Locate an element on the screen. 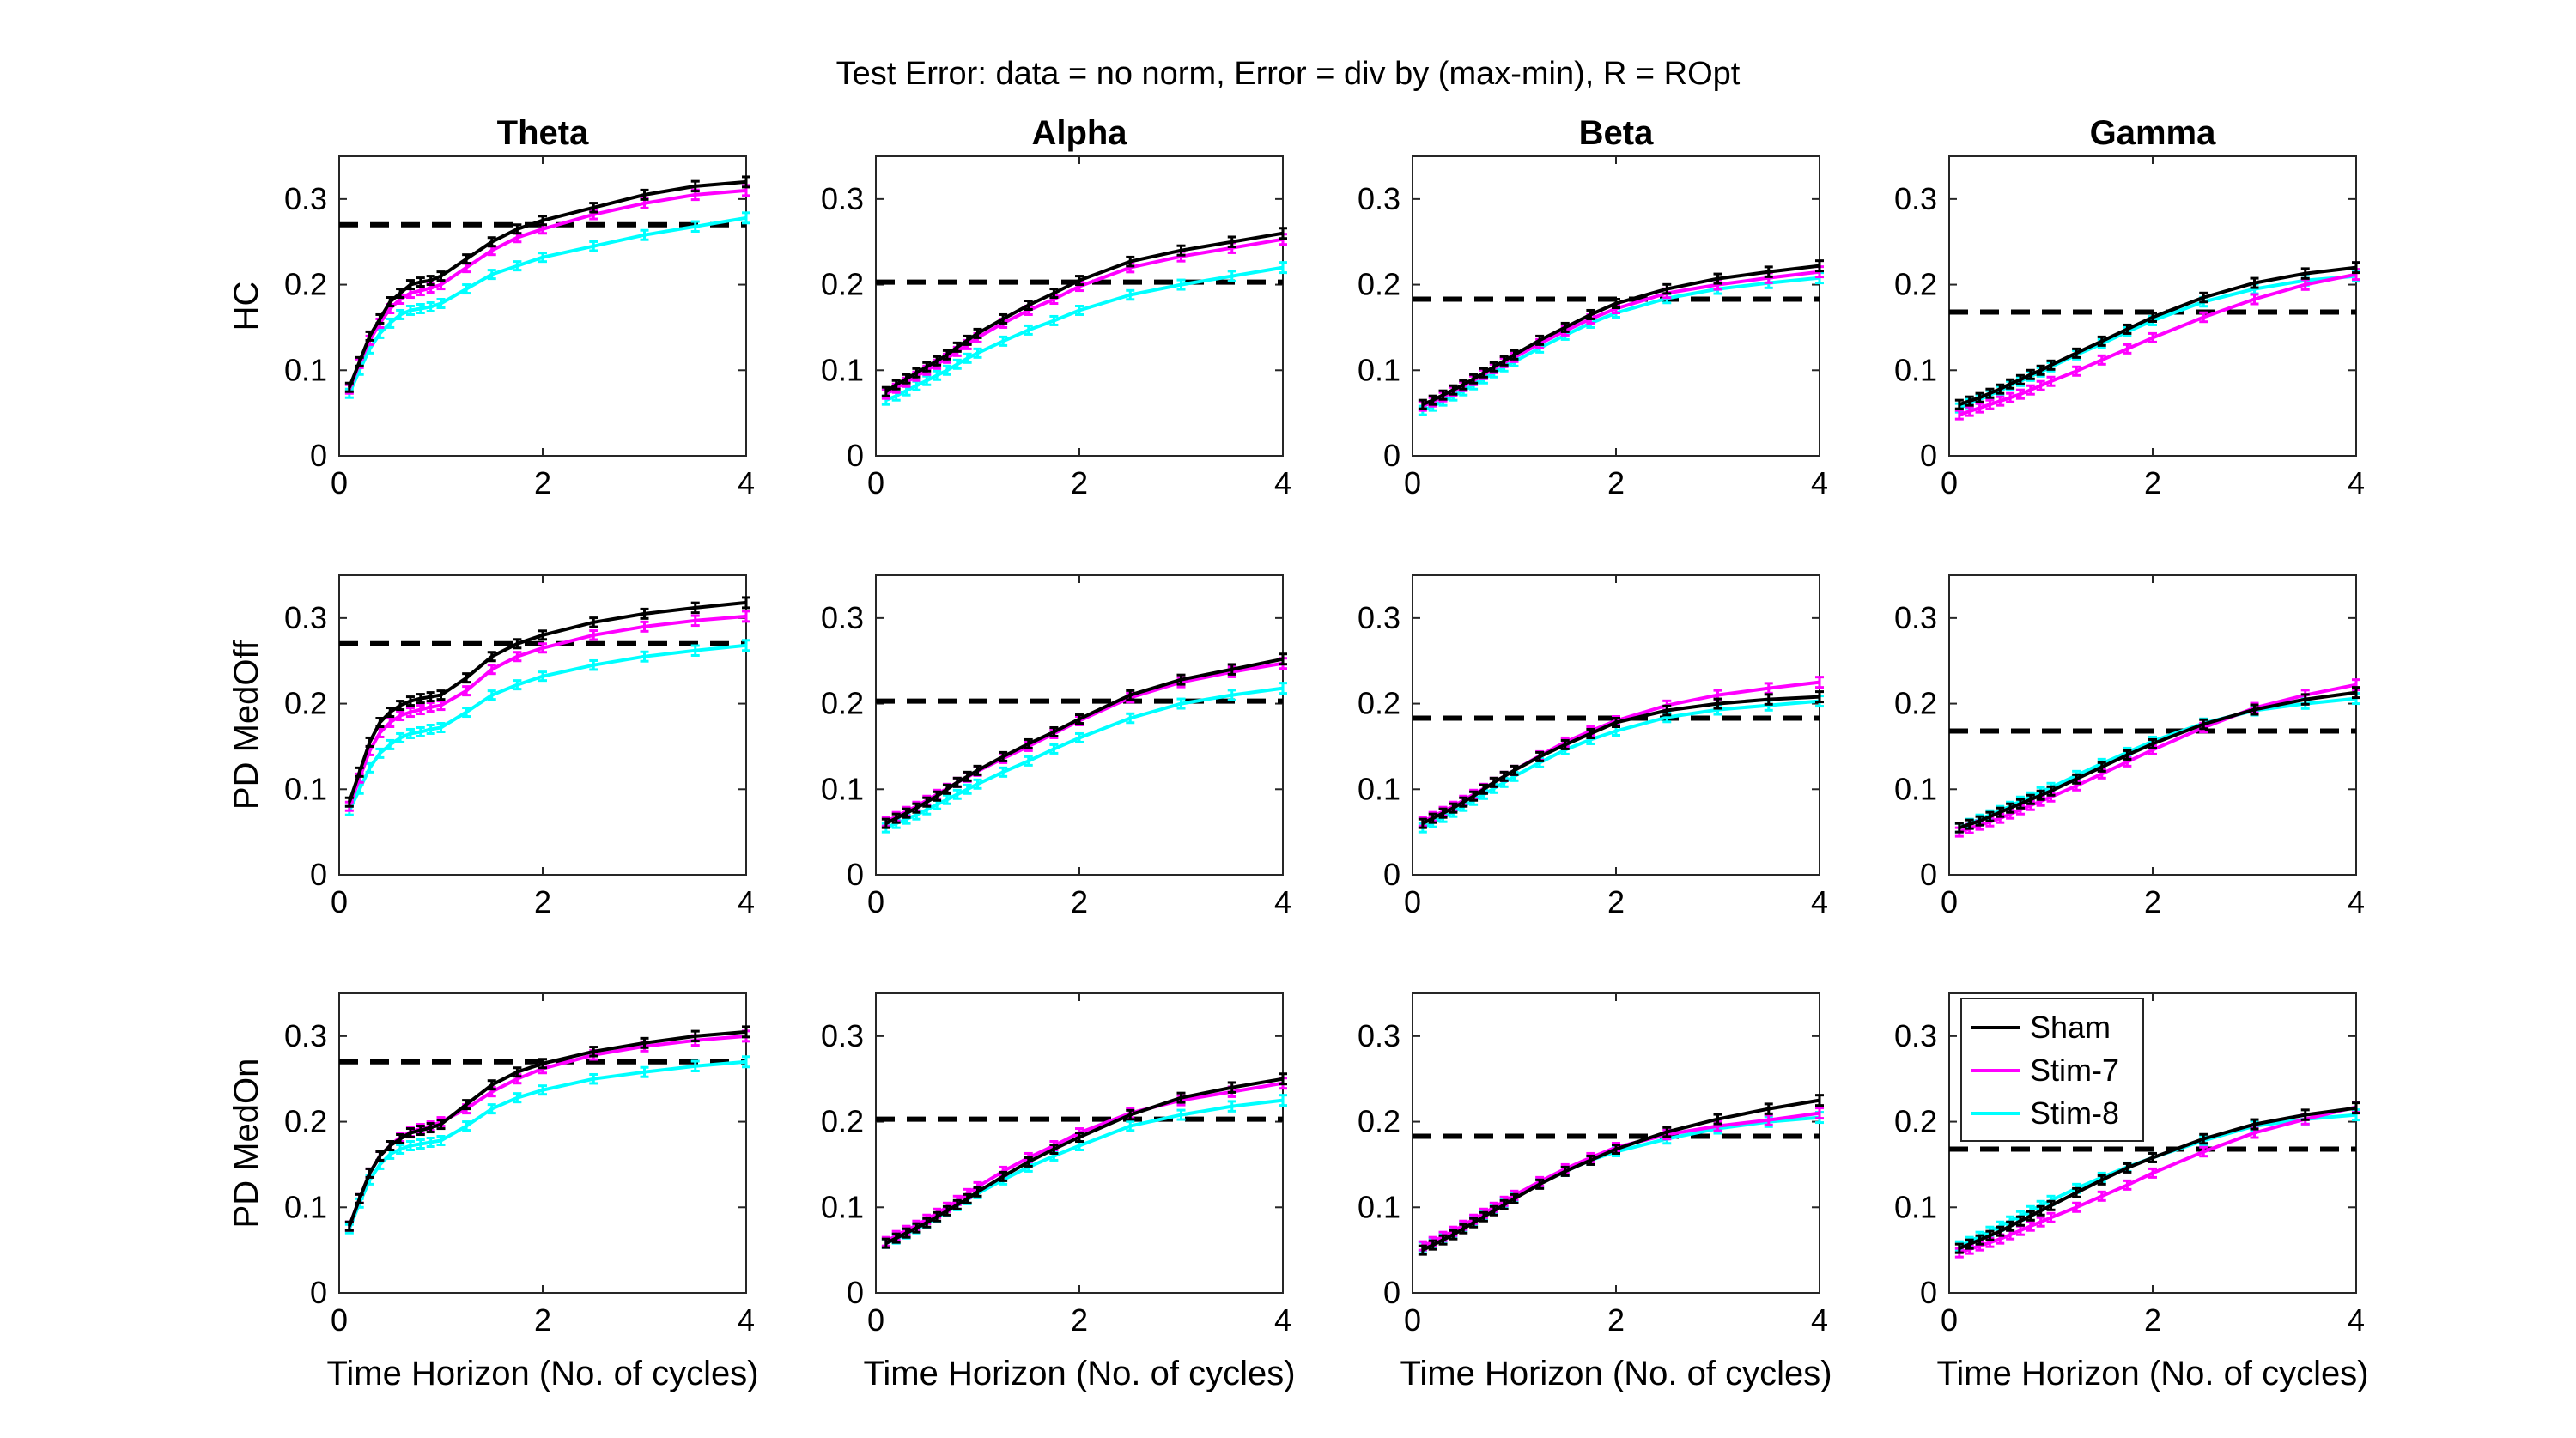  panel-hc-gamma: Gamma 0 0.1 0.2 0.3 0 2 4 is located at coordinates (2129, 307).